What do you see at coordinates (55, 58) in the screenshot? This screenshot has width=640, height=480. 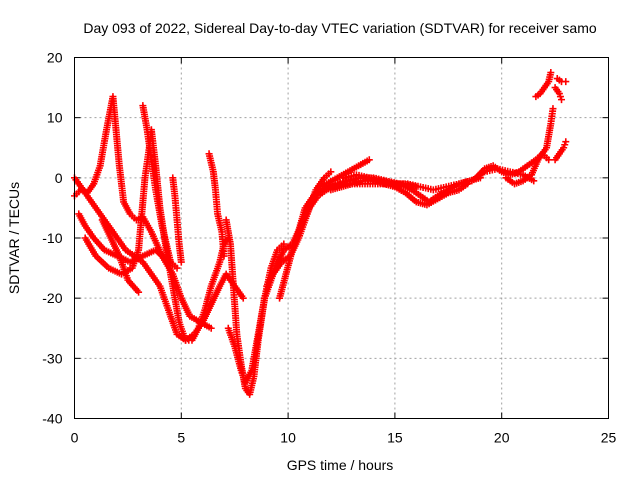 I see `y-tick-label: 20` at bounding box center [55, 58].